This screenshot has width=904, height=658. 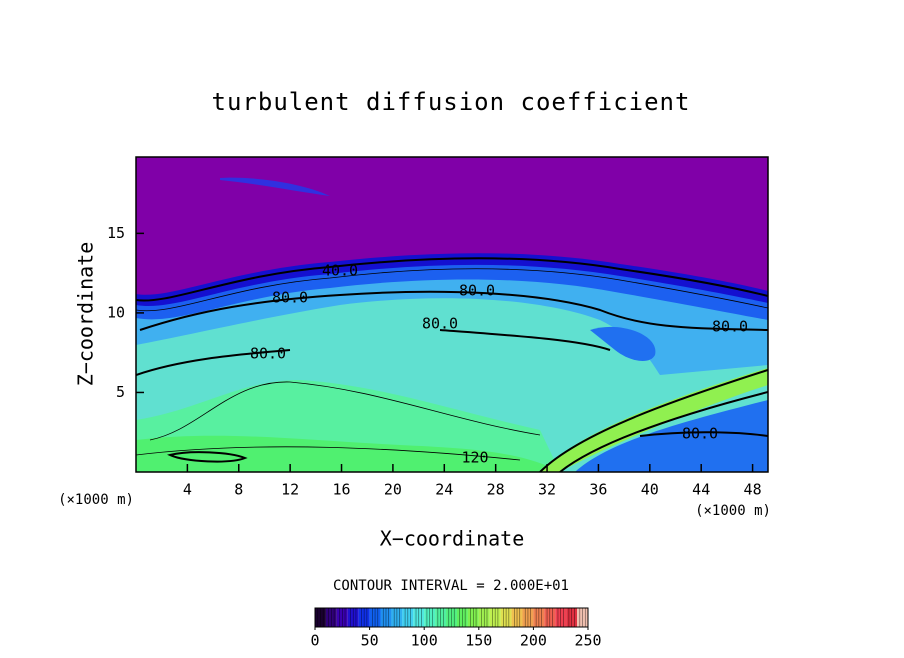 What do you see at coordinates (393, 490) in the screenshot?
I see `x-tick-label: 20` at bounding box center [393, 490].